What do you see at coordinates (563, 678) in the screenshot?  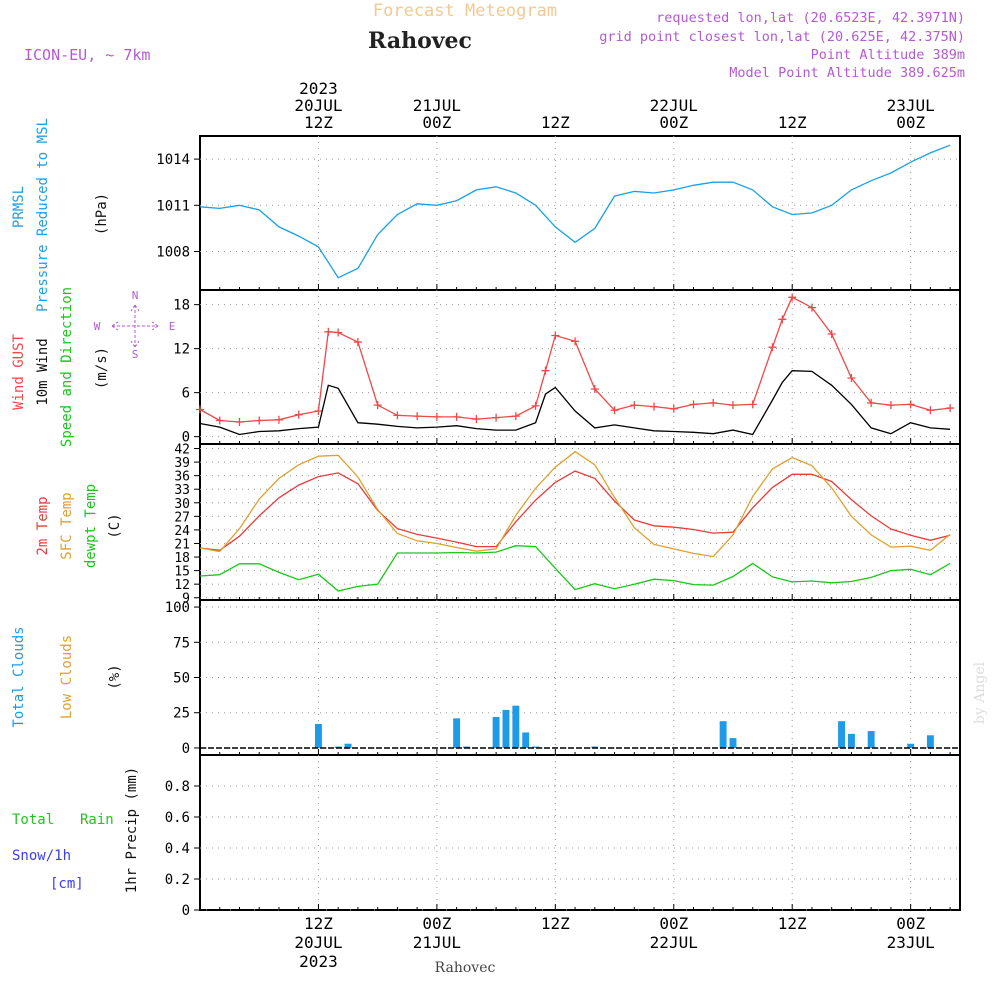 I see `panel-clouds: 0 25 50 75 100` at bounding box center [563, 678].